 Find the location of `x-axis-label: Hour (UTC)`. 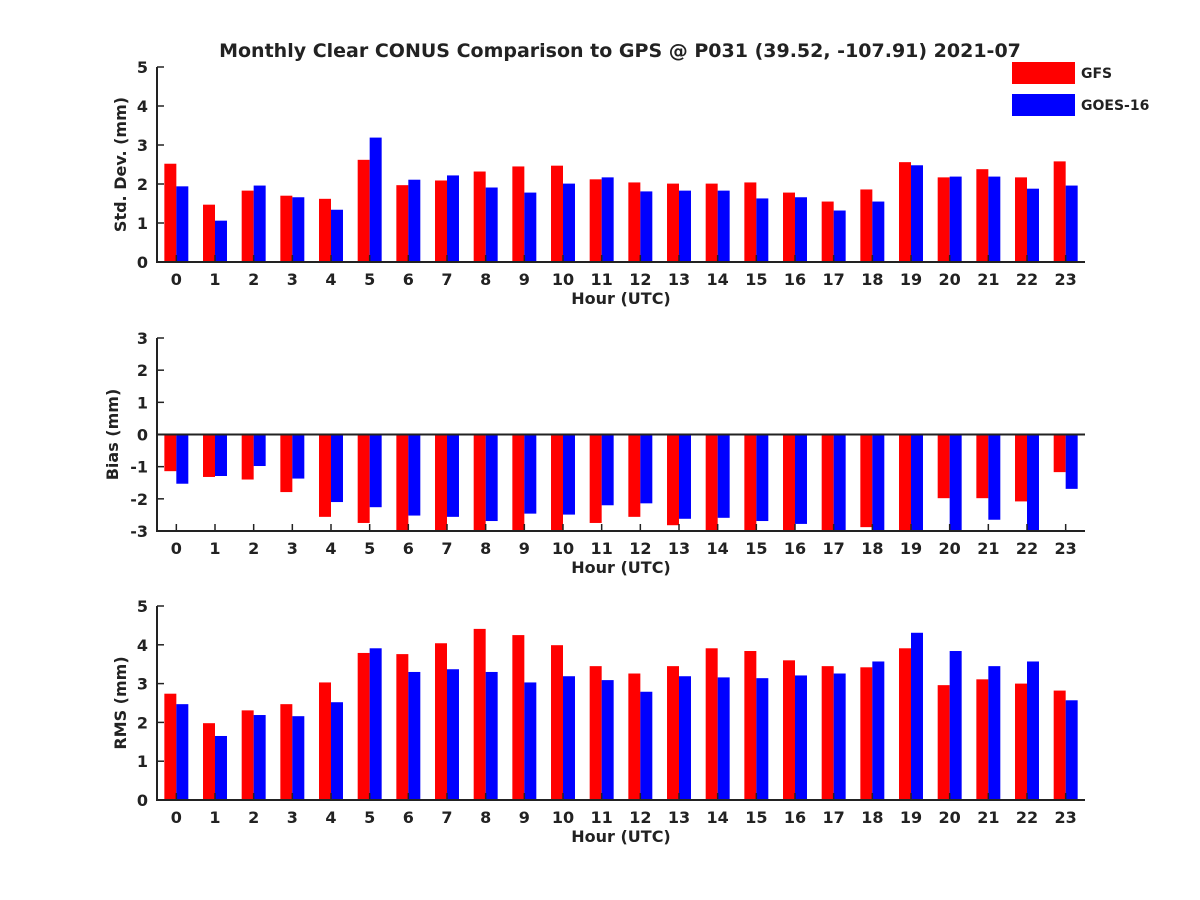

x-axis-label: Hour (UTC) is located at coordinates (621, 298).